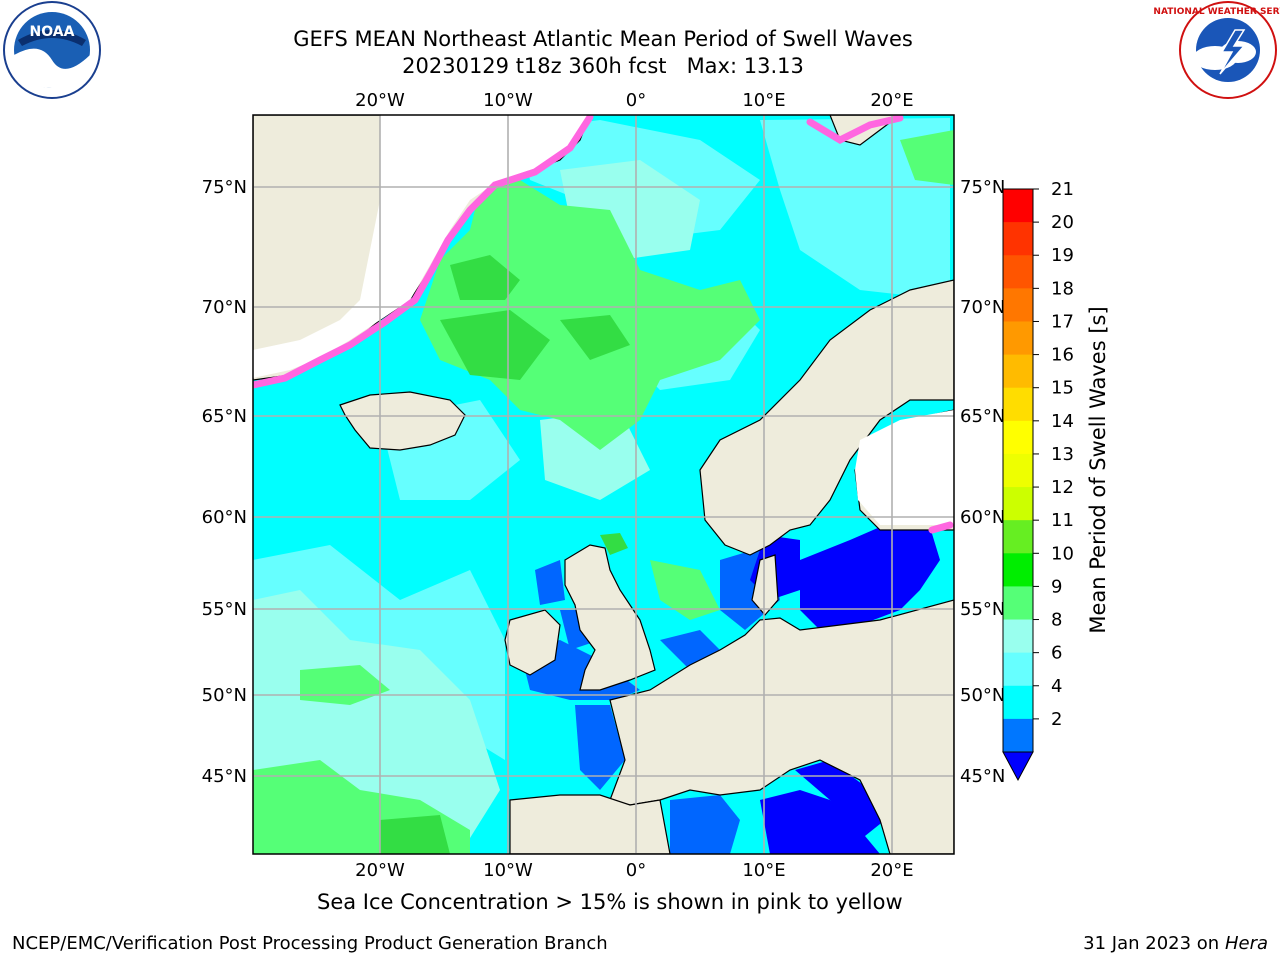  I want to click on colorbar-tick-label: 15, so click(1062, 388).